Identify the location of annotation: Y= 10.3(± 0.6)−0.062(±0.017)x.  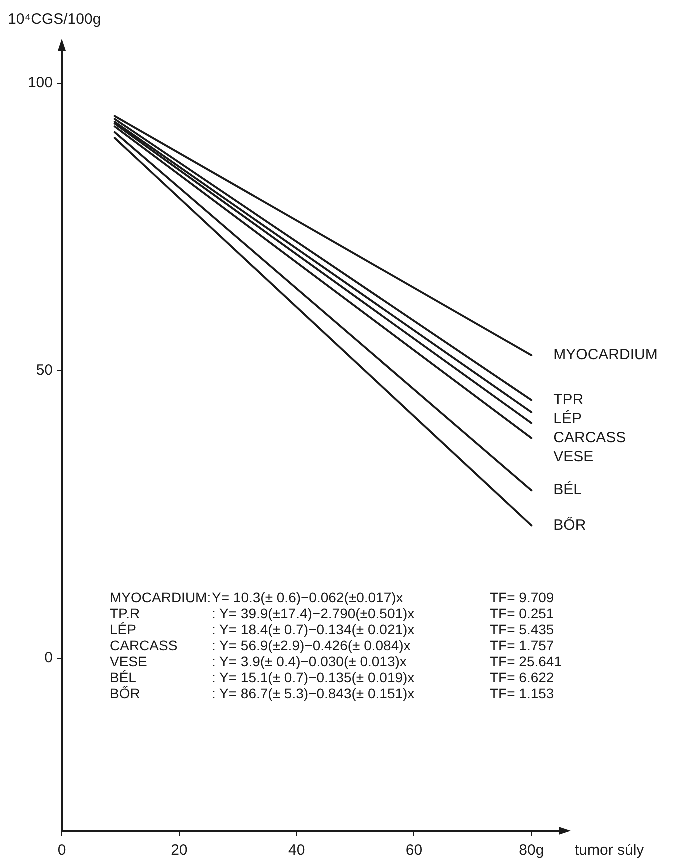
(308, 597).